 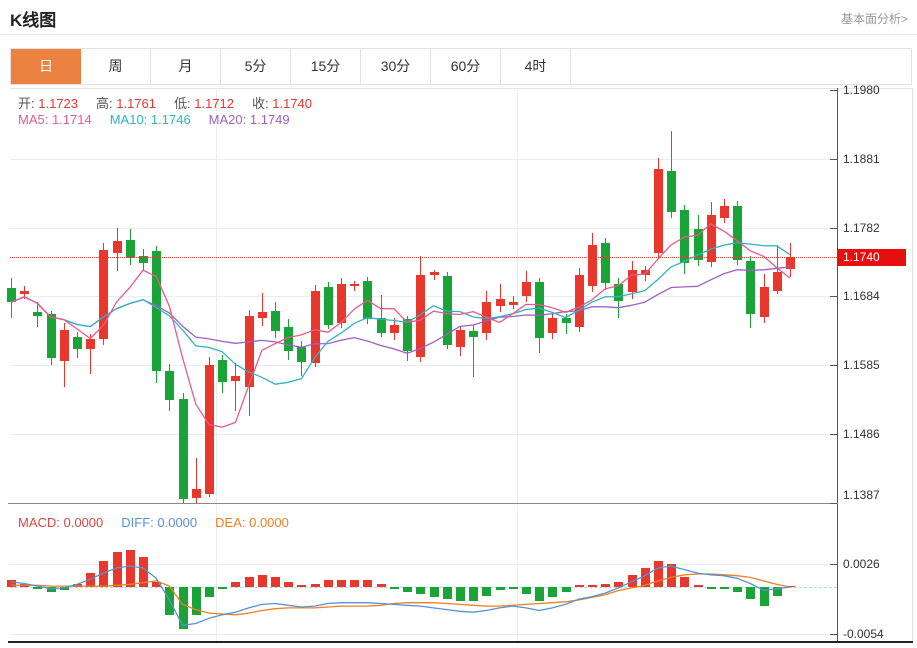 What do you see at coordinates (861, 434) in the screenshot?
I see `y-axis-label: 1.1486` at bounding box center [861, 434].